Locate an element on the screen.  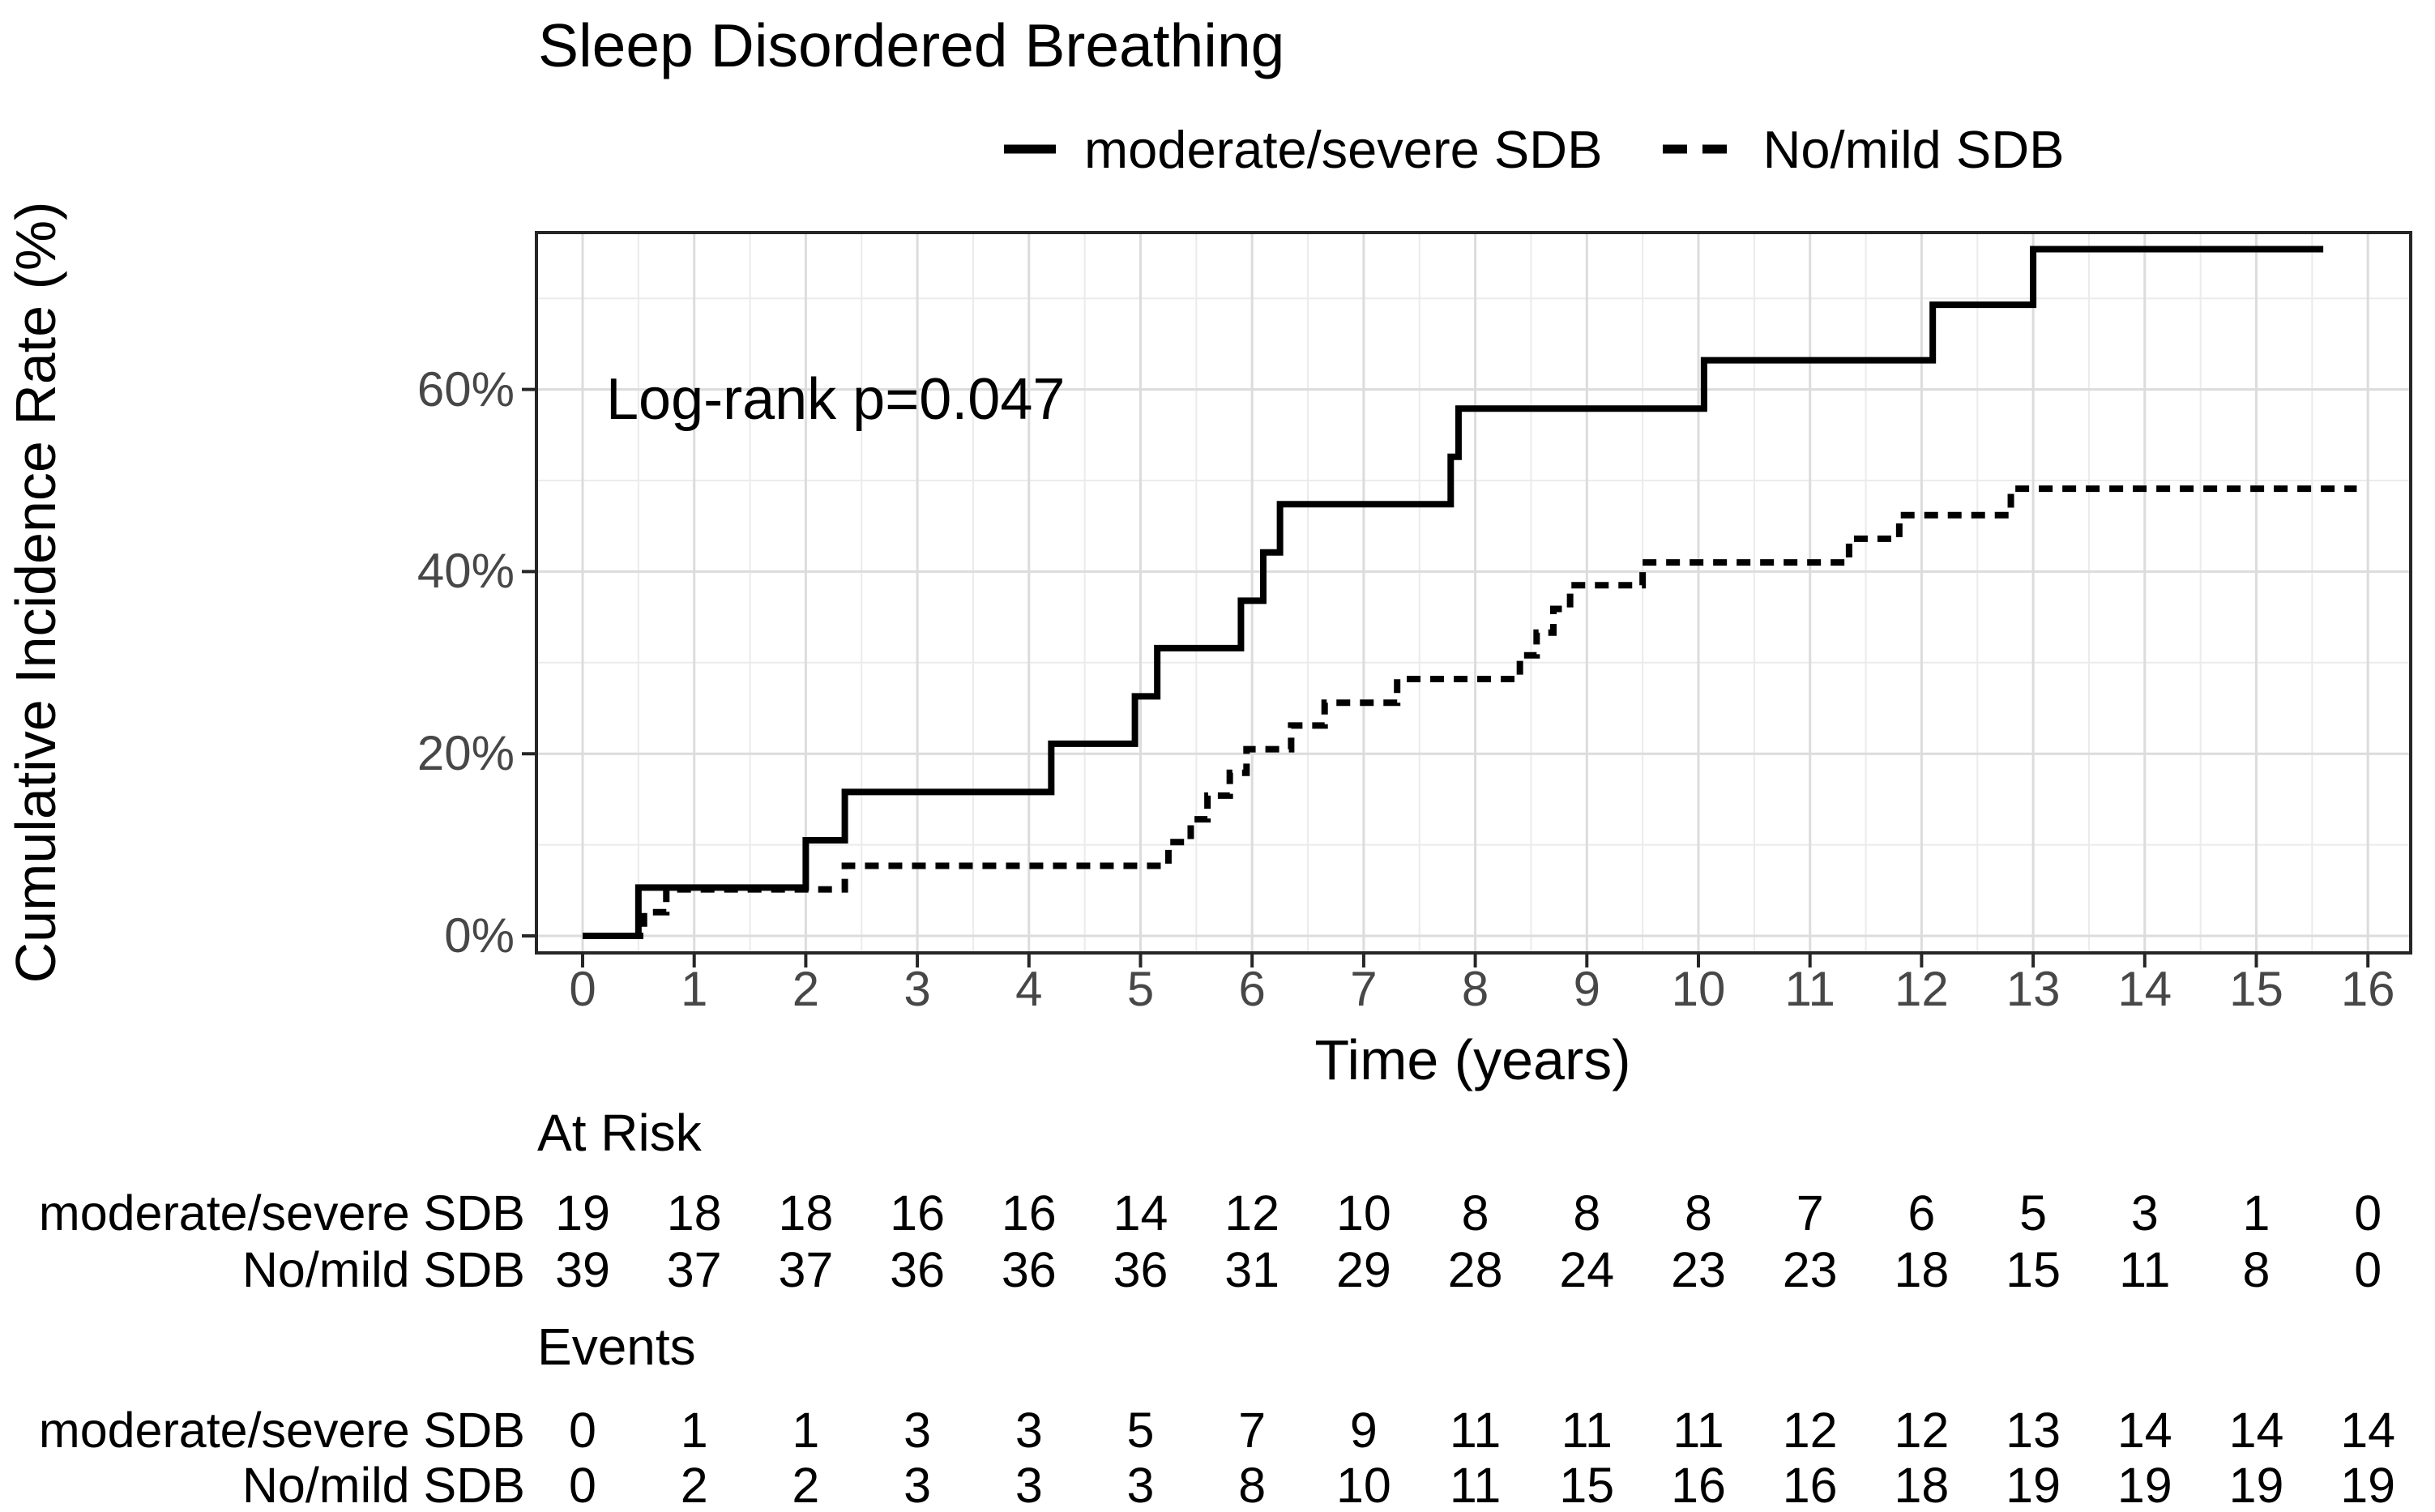
at-risk-no-mild-value-t5: 36 is located at coordinates (1140, 1270).